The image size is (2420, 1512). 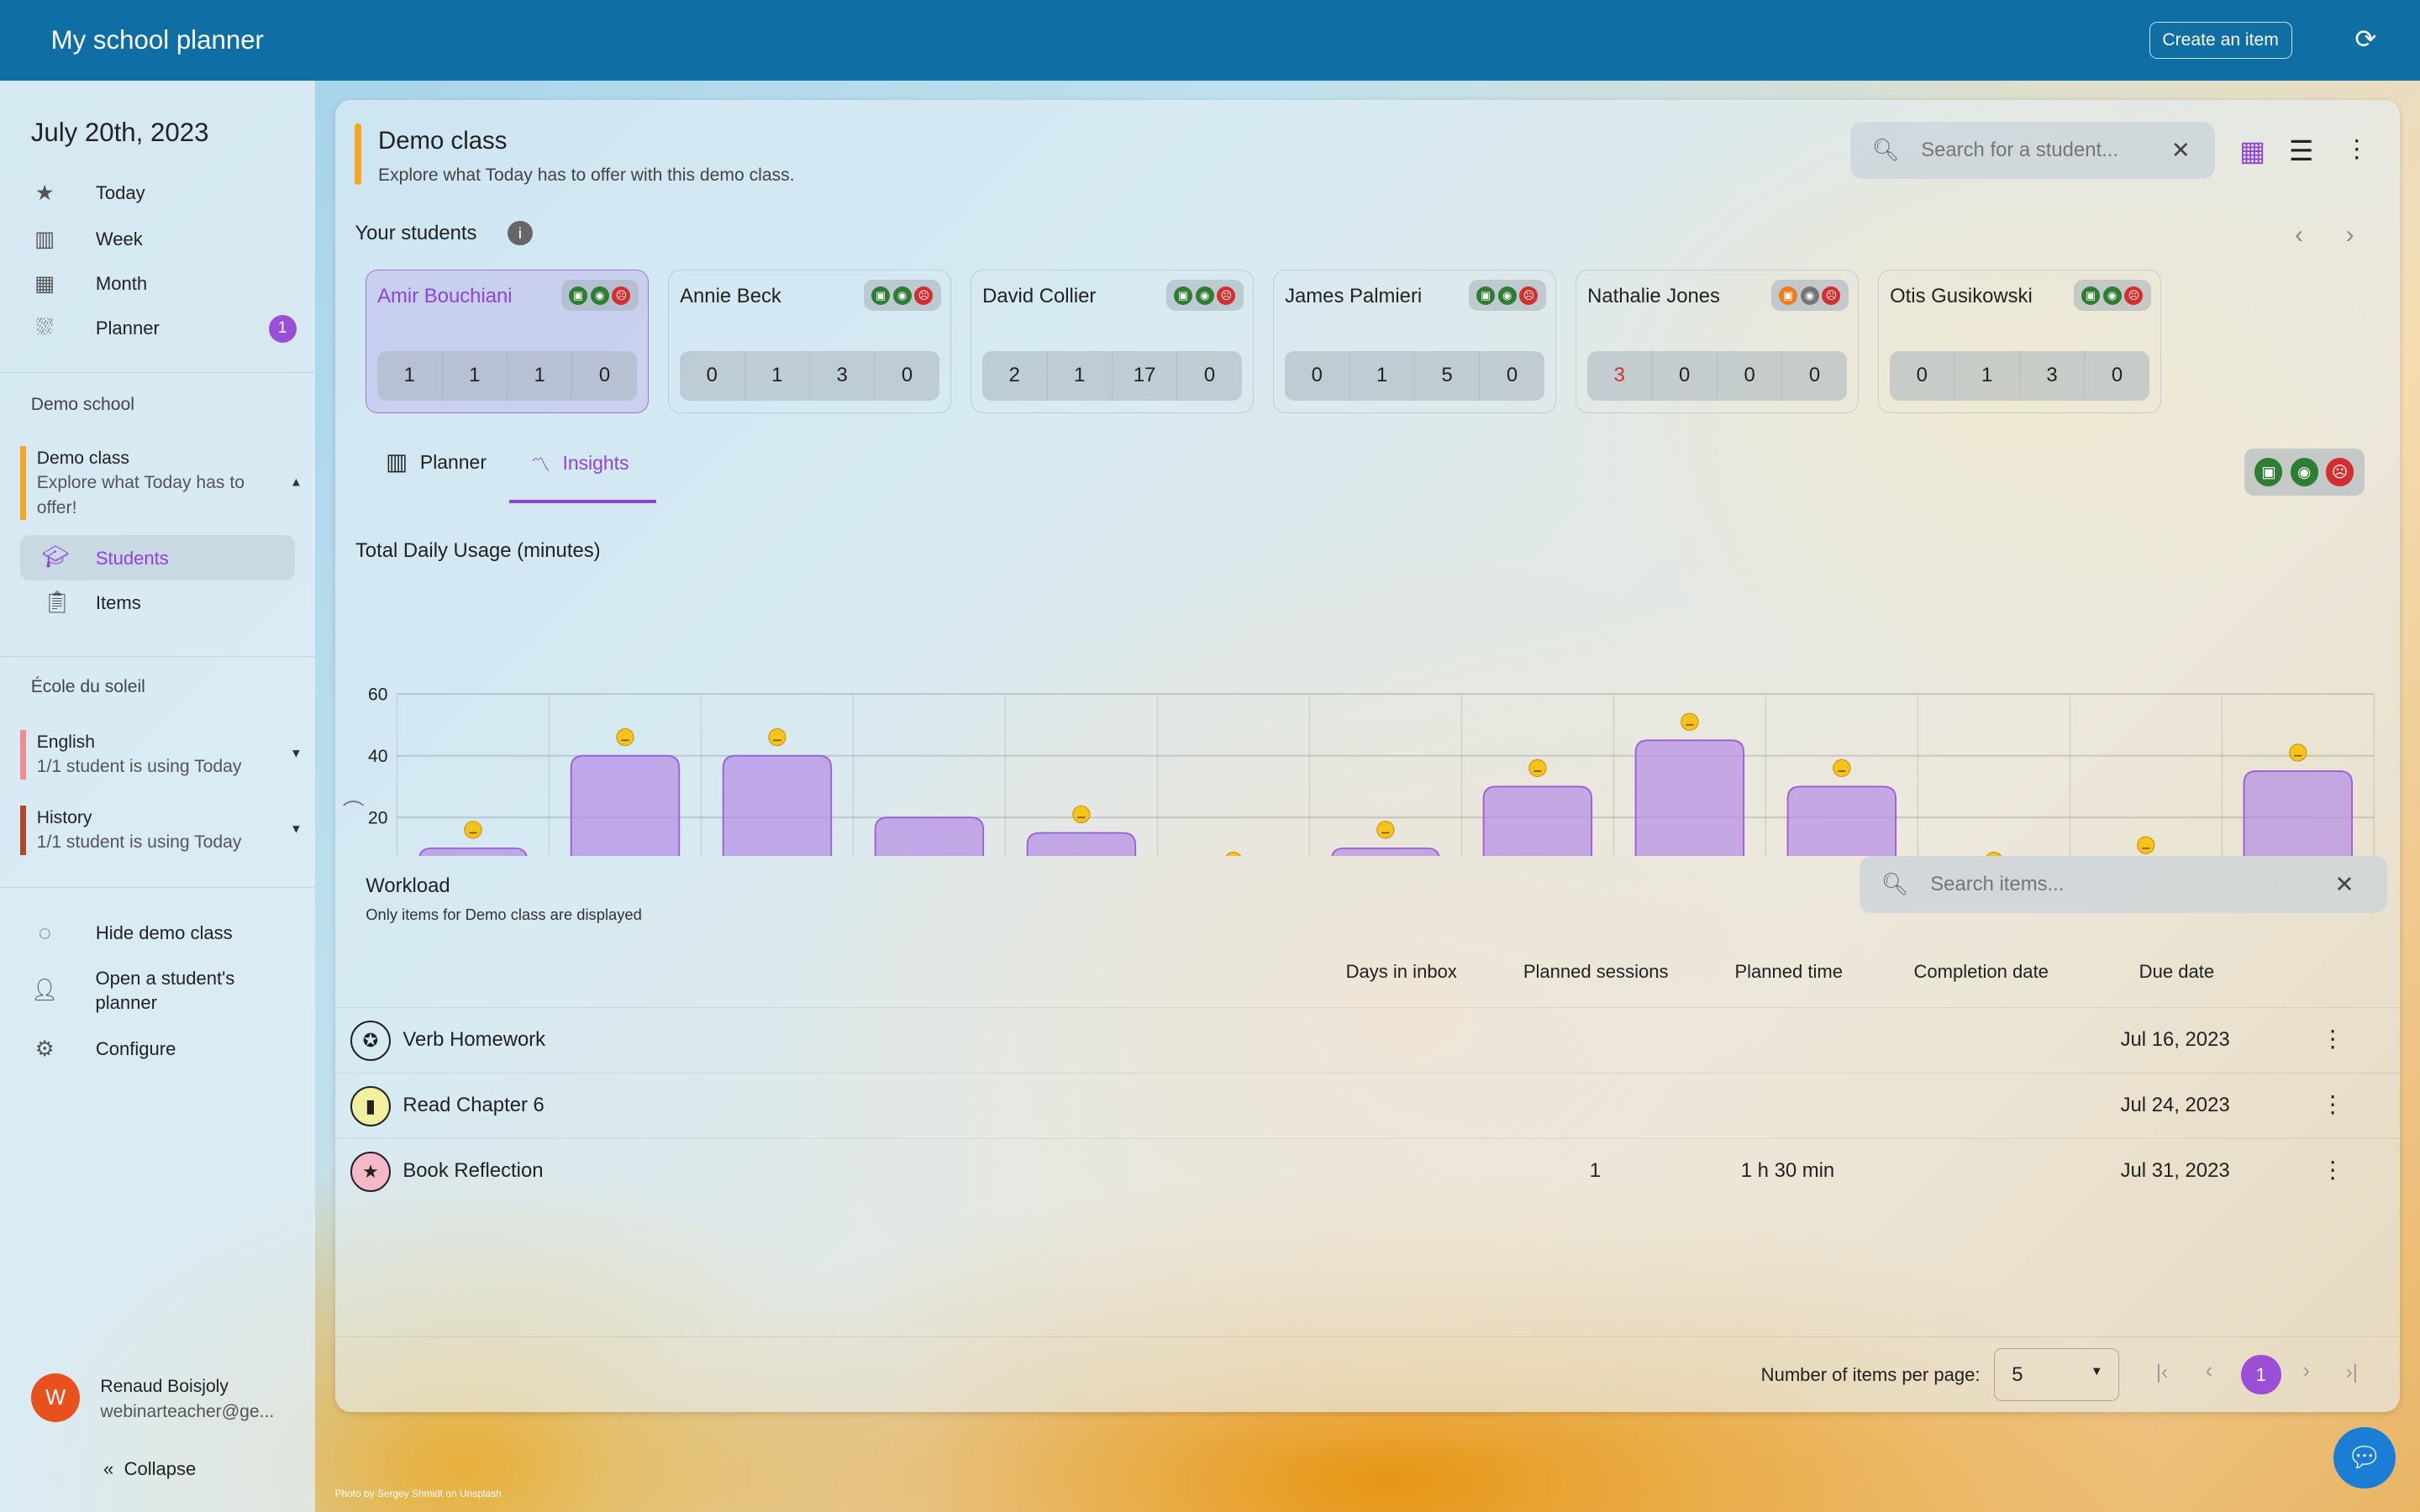 I want to click on collapse-button: « Collapse, so click(x=149, y=1469).